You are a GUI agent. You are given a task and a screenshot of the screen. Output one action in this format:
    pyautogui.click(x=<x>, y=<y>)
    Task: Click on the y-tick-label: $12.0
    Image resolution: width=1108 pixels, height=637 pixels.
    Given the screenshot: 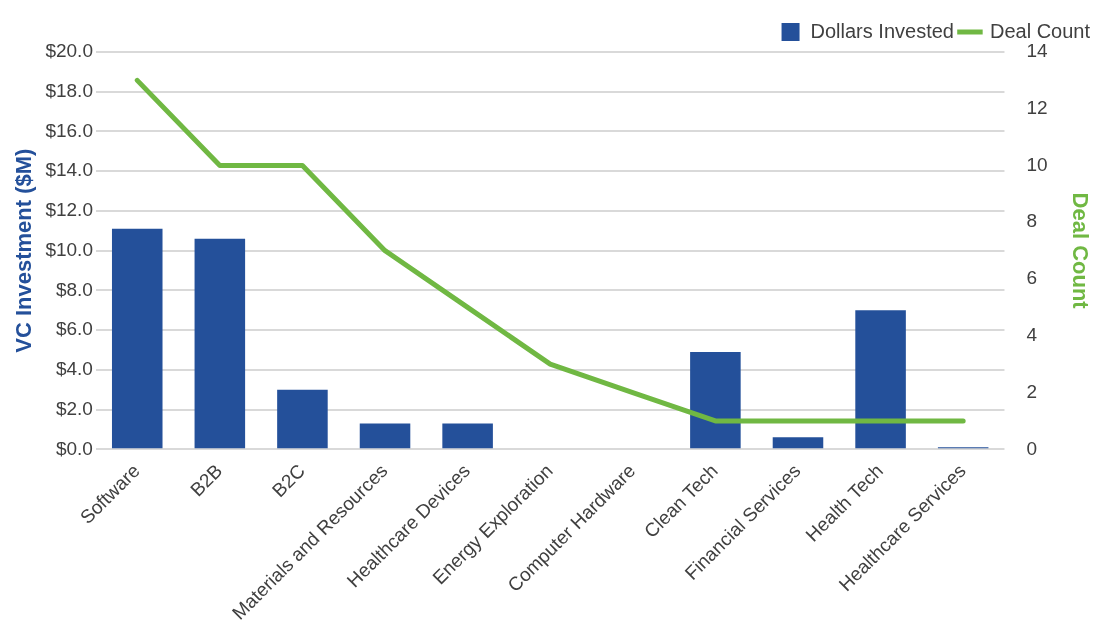 What is the action you would take?
    pyautogui.click(x=69, y=210)
    